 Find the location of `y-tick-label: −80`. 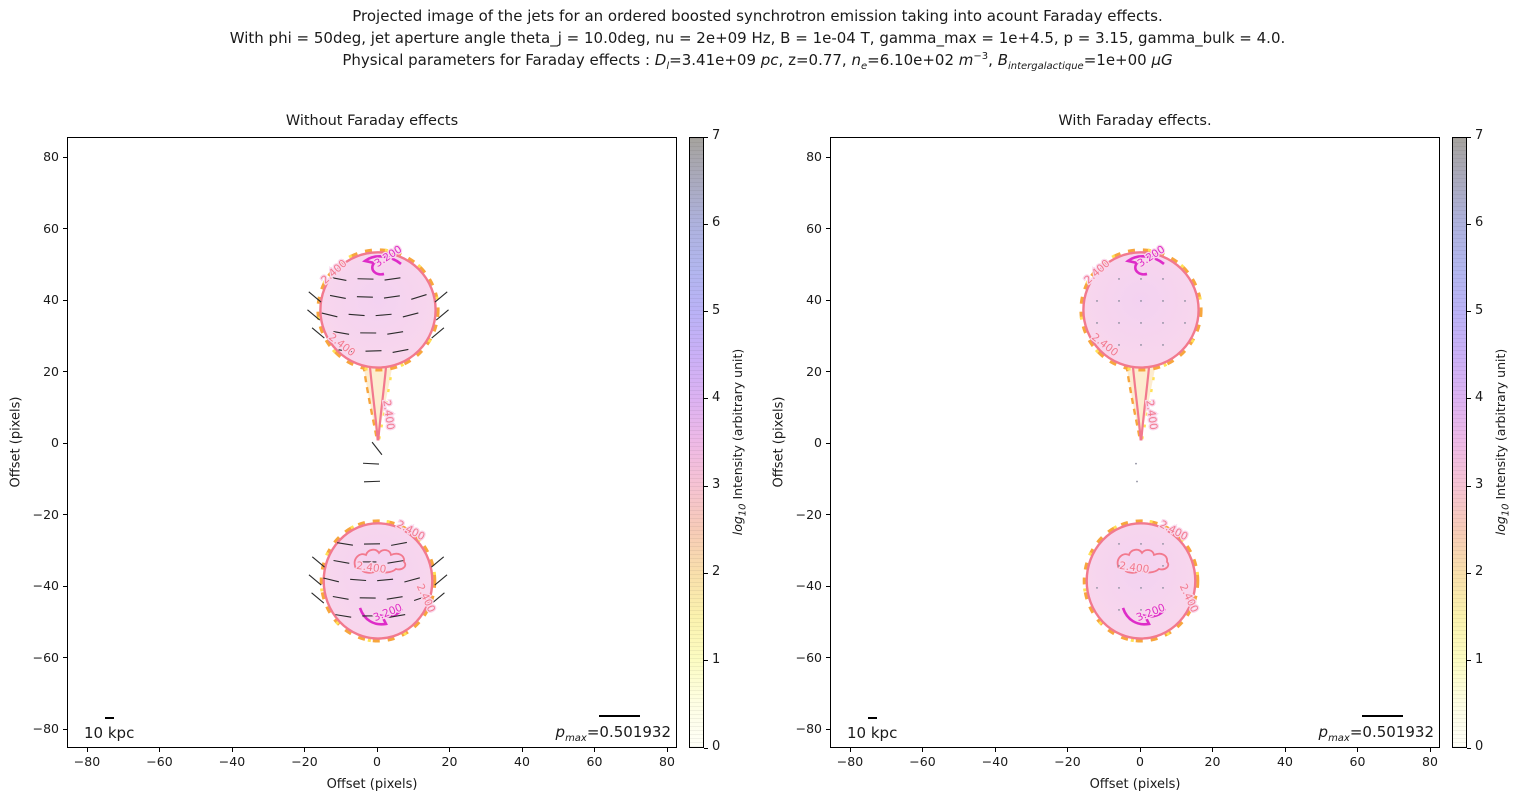

y-tick-label: −80 is located at coordinates (45, 728).